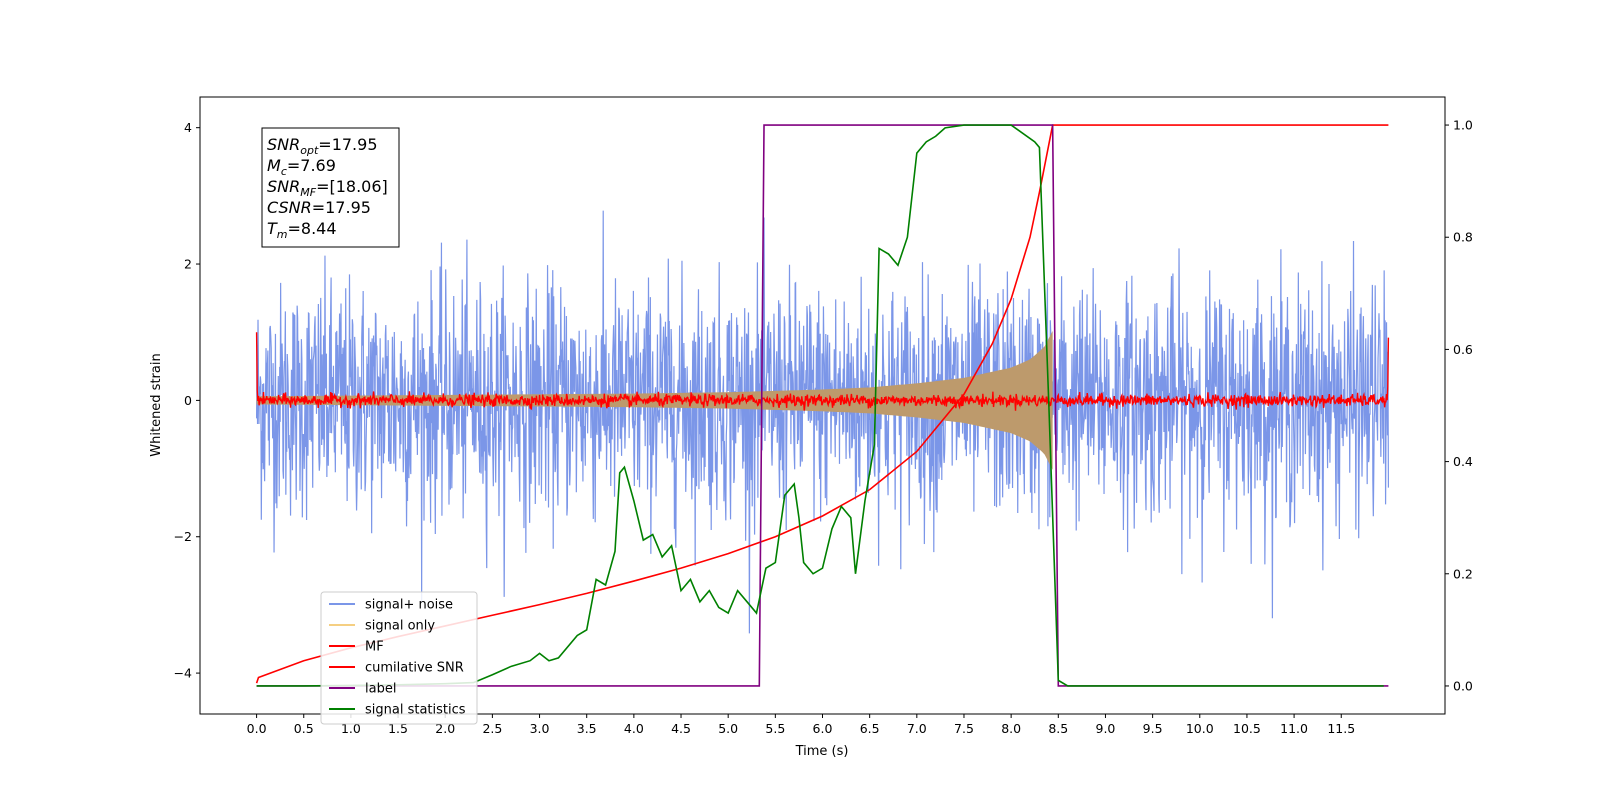 This screenshot has width=1600, height=800. I want to click on y-axis-label: Whitened strain, so click(156, 404).